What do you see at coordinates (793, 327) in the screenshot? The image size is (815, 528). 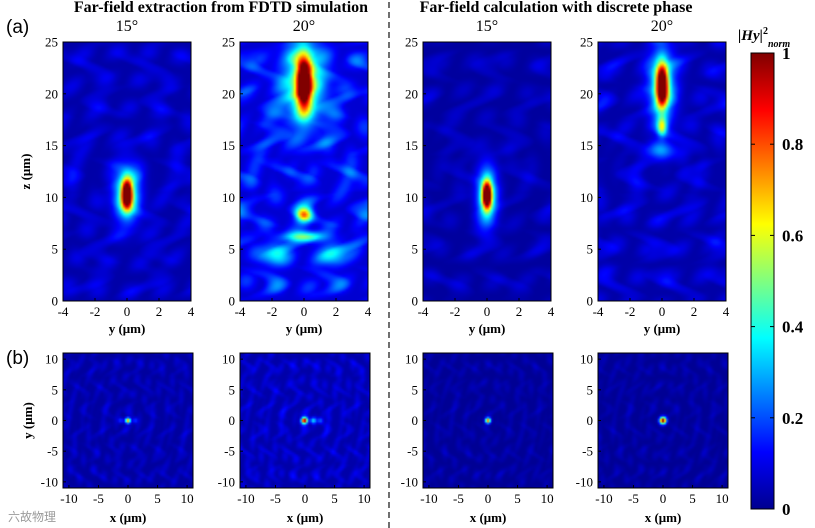 I see `colorbar-tick-label: 0.4` at bounding box center [793, 327].